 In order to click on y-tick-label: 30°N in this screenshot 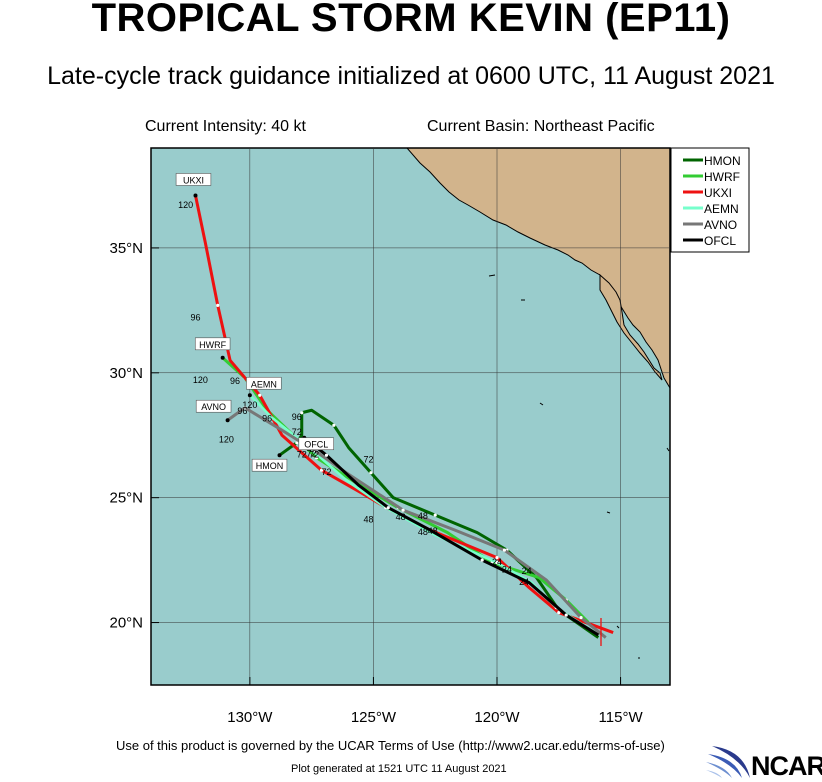, I will do `click(126, 373)`.